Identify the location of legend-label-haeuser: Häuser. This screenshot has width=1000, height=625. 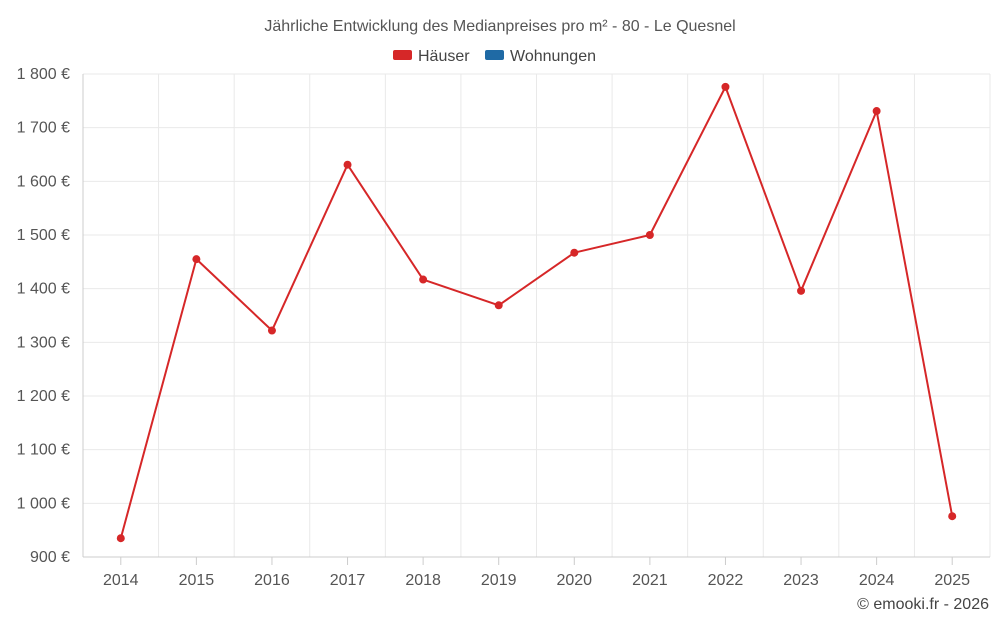
(444, 56).